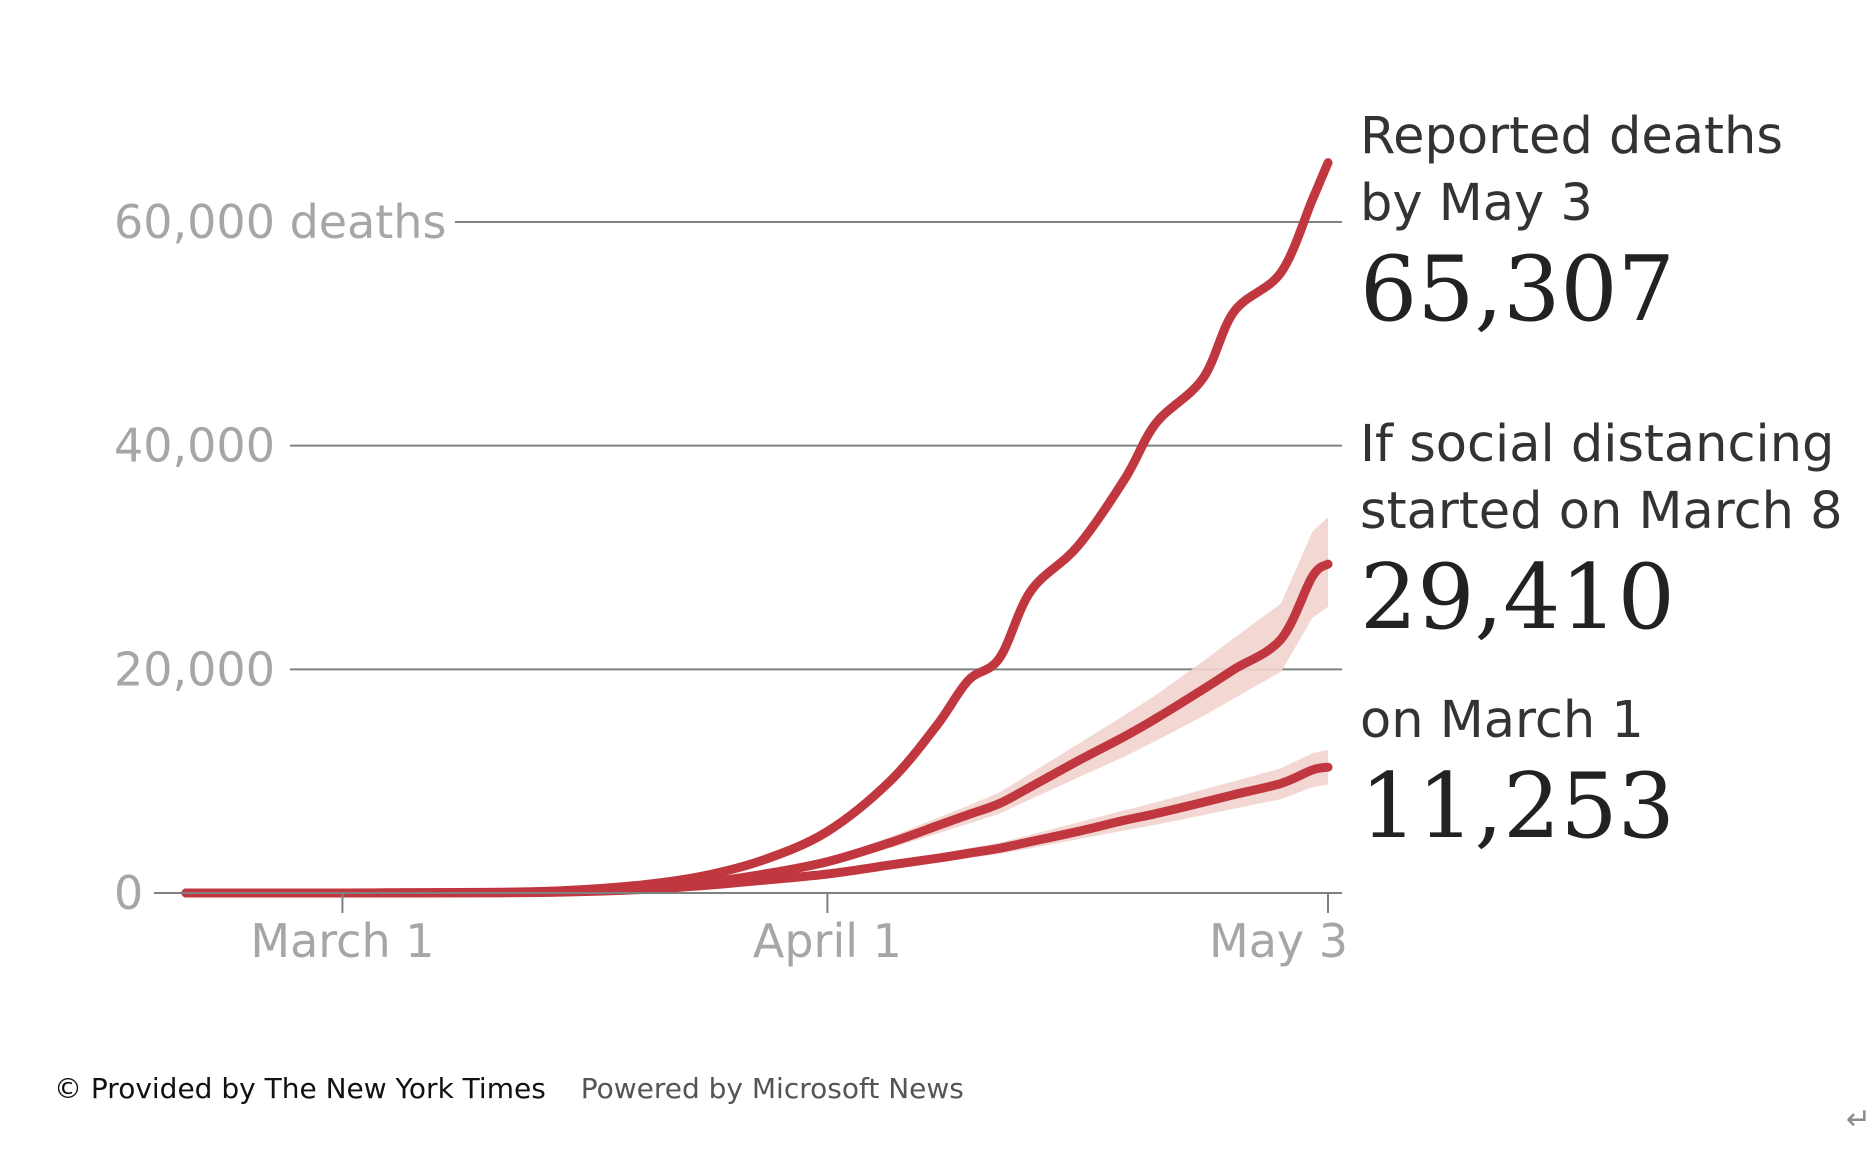 Image resolution: width=1872 pixels, height=1160 pixels. Describe the element at coordinates (1517, 289) in the screenshot. I see `annotation-value: 65,307` at that location.